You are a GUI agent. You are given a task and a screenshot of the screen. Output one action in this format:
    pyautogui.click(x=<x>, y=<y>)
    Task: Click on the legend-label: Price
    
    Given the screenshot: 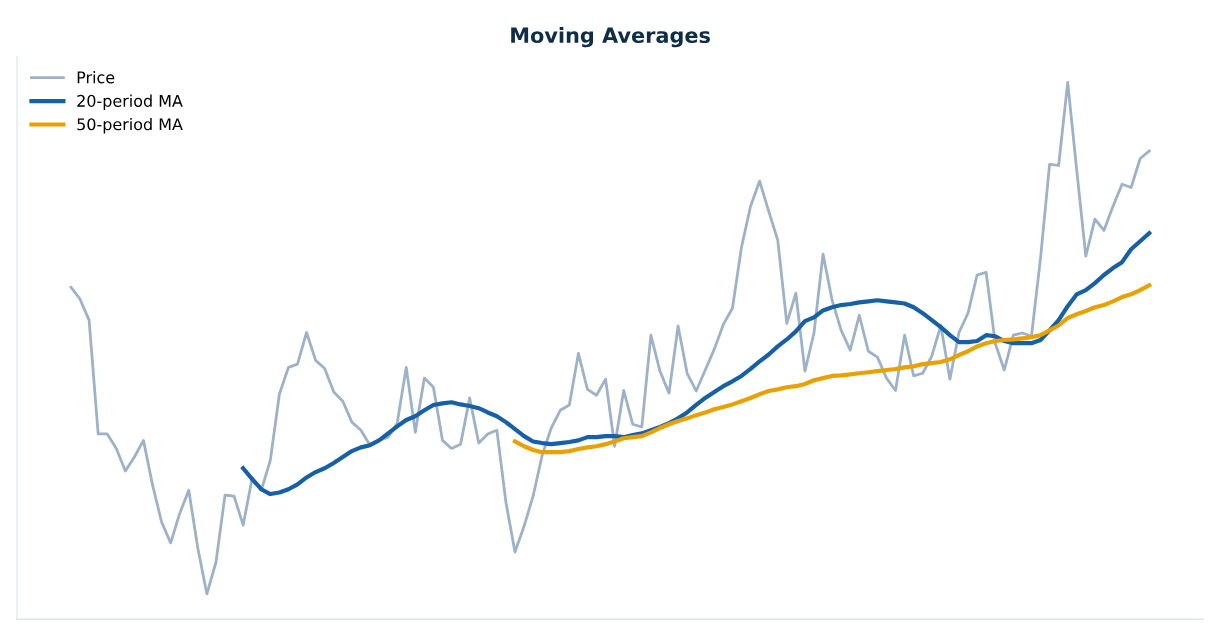 What is the action you would take?
    pyautogui.click(x=96, y=77)
    